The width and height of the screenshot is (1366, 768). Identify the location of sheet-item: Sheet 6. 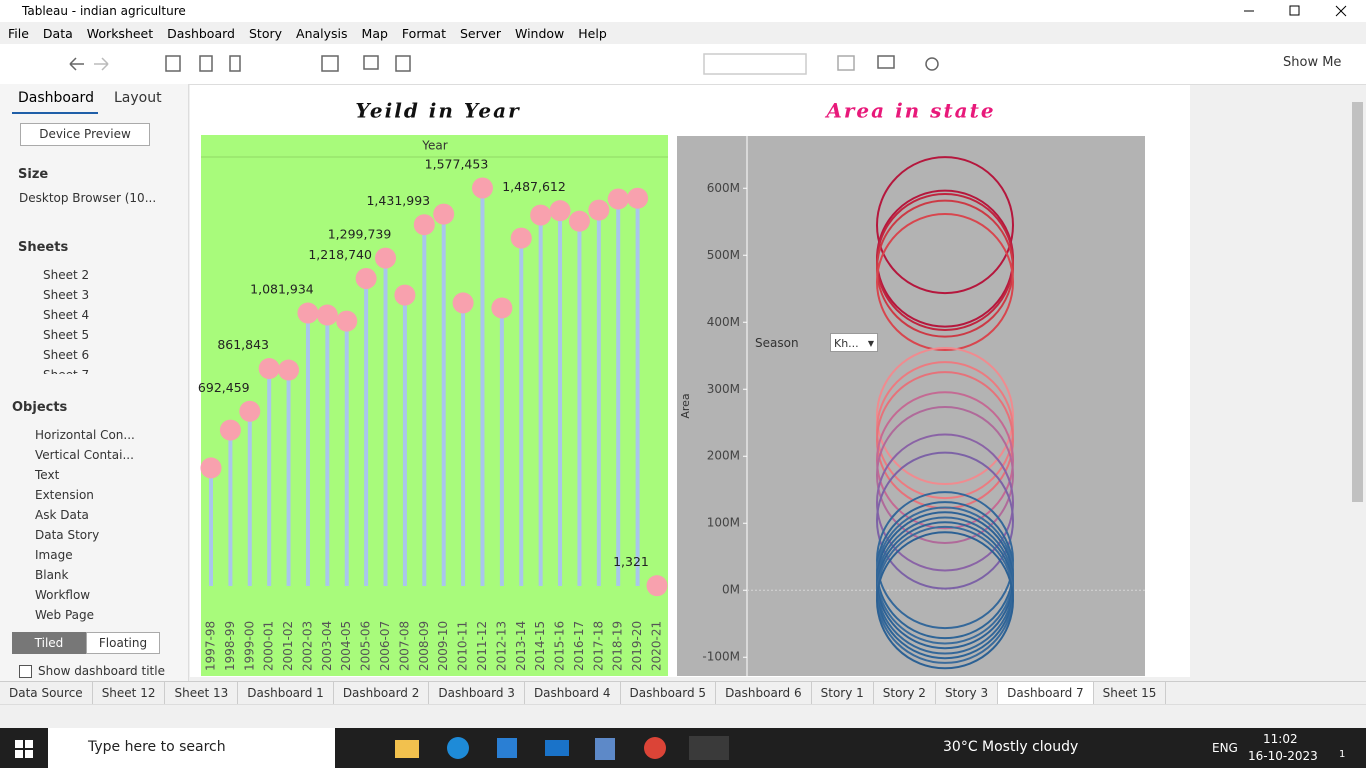
(66, 355).